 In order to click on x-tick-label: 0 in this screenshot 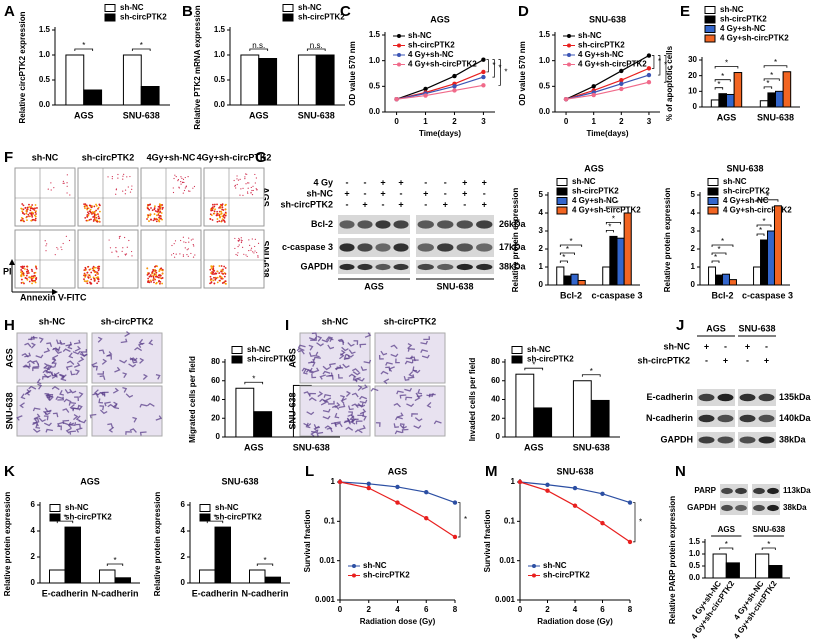, I will do `click(396, 121)`.